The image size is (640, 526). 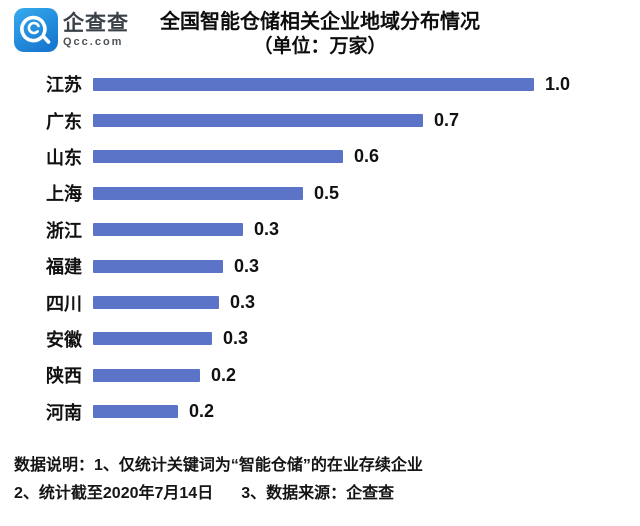 I want to click on category-label: 河南, so click(x=64, y=412).